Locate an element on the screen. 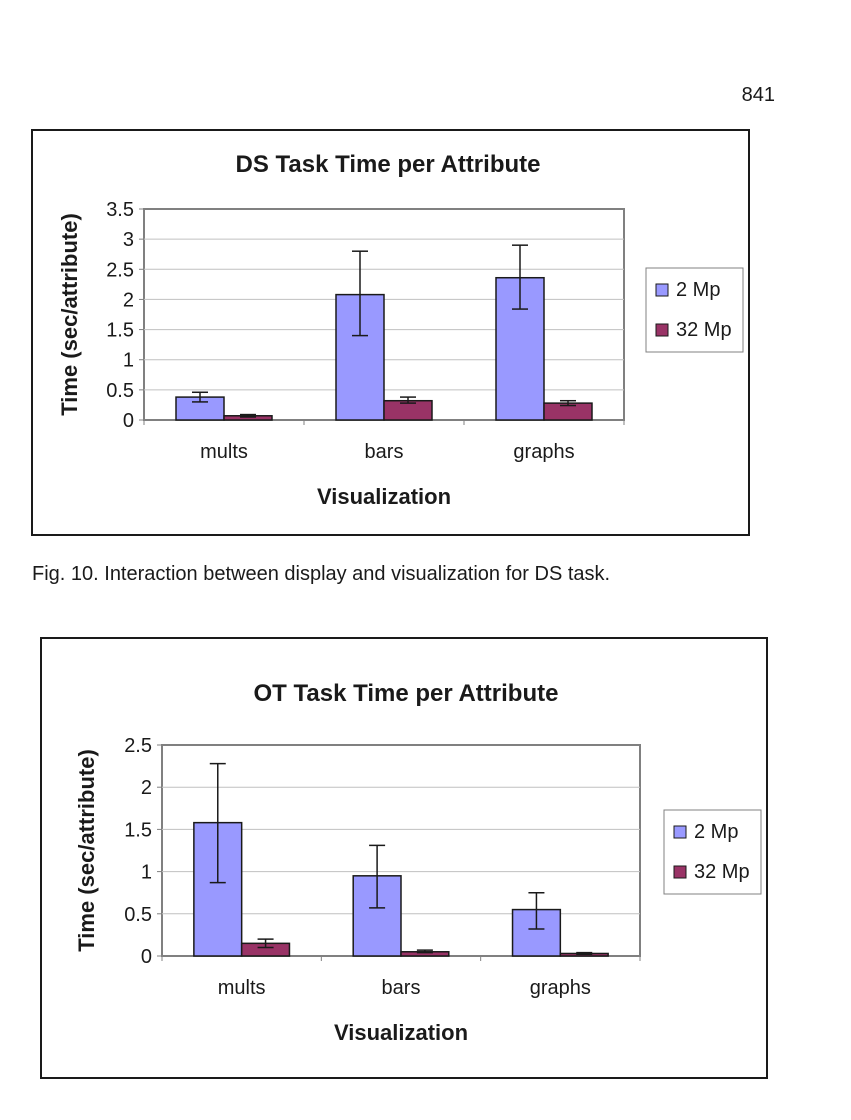 The height and width of the screenshot is (1120, 851). y-tick-label: 3 is located at coordinates (128, 240).